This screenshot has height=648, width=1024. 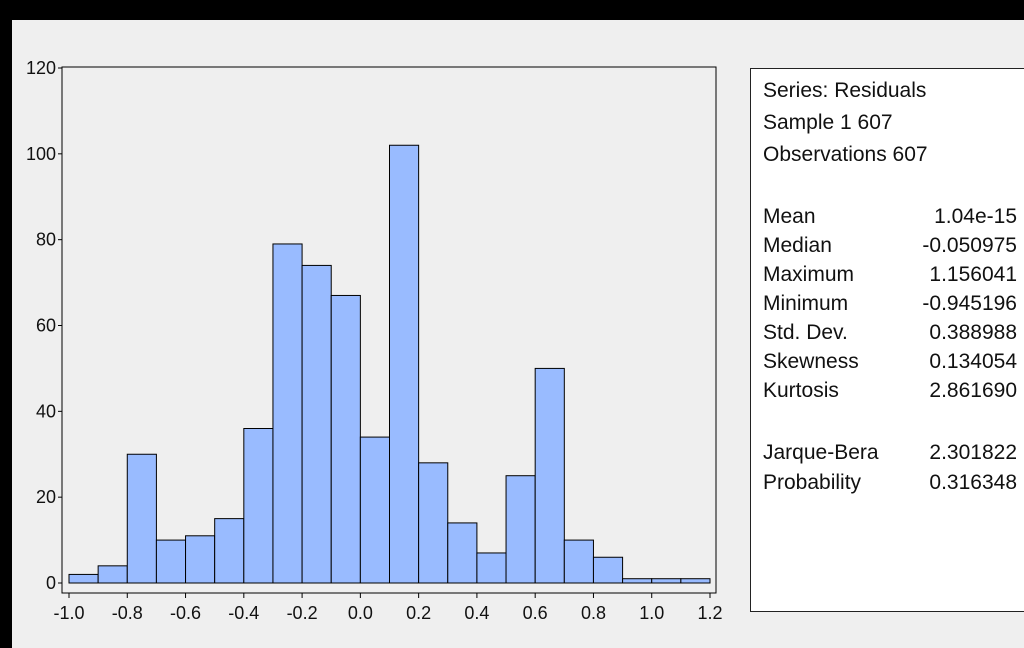 What do you see at coordinates (973, 390) in the screenshot?
I see `stat-value: 2.861690` at bounding box center [973, 390].